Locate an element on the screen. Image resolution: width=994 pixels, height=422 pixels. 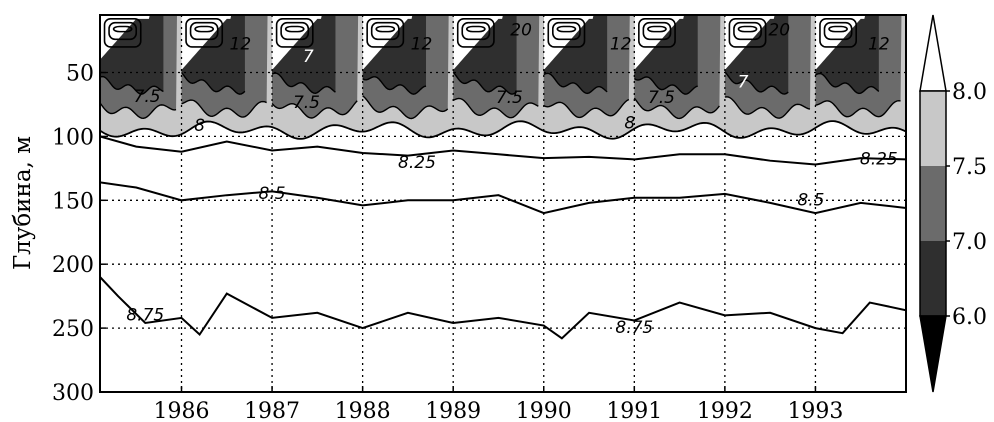
x-tick-label: 1993 is located at coordinates (815, 410).